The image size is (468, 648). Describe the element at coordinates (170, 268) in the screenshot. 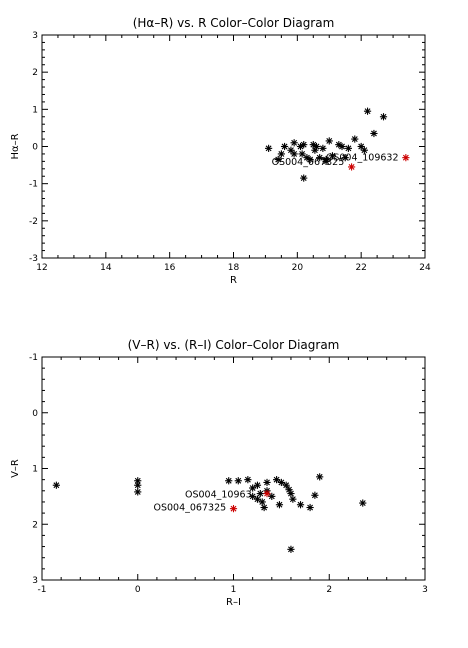

I see `x-tick-label: 16` at that location.